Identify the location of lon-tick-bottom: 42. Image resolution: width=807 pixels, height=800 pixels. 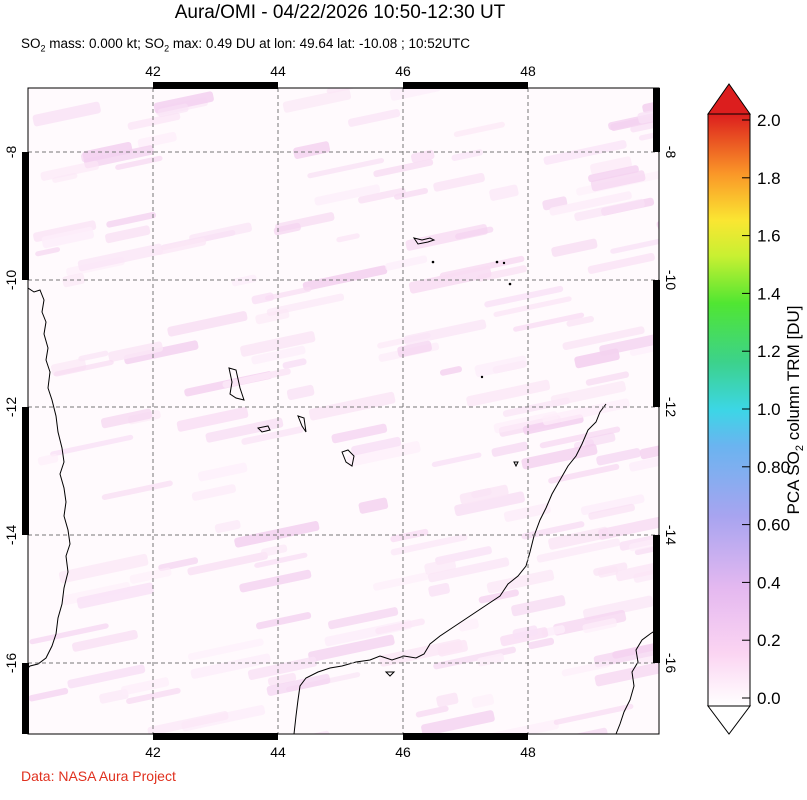
(153, 752).